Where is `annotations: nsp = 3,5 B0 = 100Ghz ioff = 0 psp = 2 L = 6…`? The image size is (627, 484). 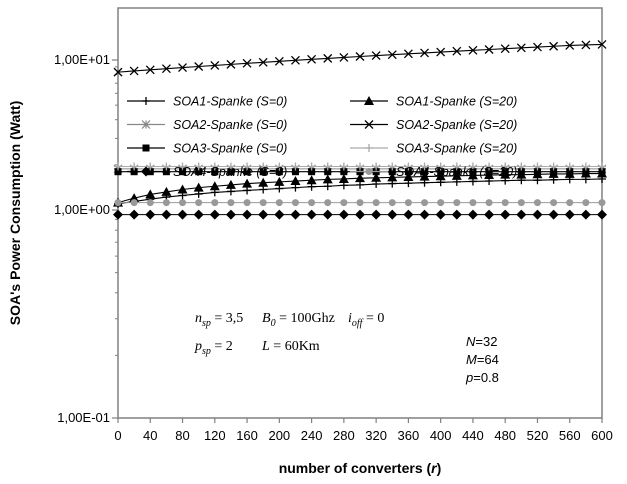 annotations: nsp = 3,5 B0 = 100Ghz ioff = 0 psp = 2 L = 6… is located at coordinates (346, 348).